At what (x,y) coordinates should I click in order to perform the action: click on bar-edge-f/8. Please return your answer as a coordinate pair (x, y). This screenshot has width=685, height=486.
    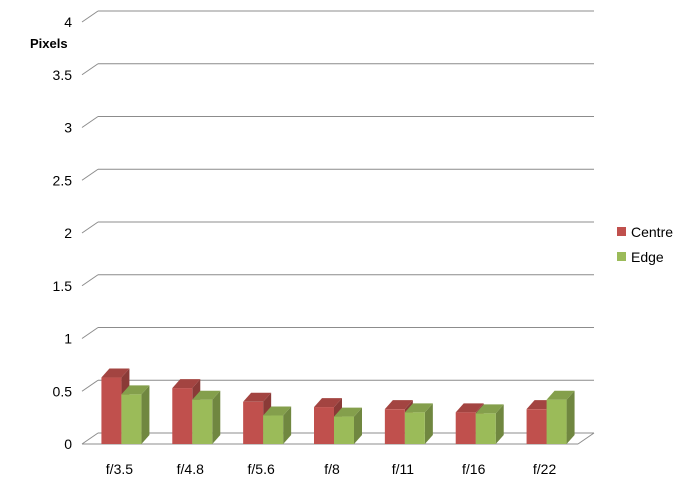
    Looking at the image, I should click on (348, 425).